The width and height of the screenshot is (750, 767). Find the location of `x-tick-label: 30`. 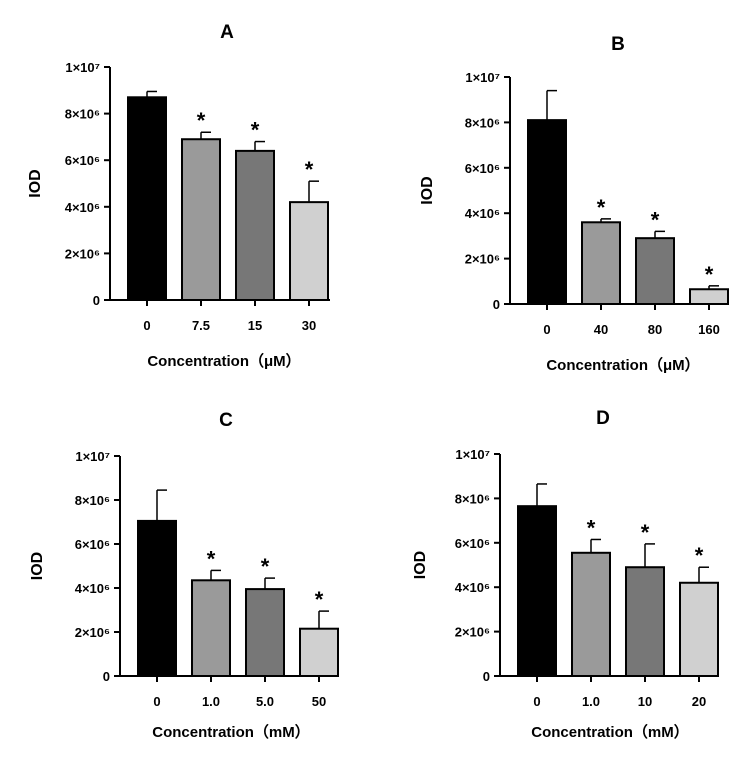

x-tick-label: 30 is located at coordinates (309, 325).